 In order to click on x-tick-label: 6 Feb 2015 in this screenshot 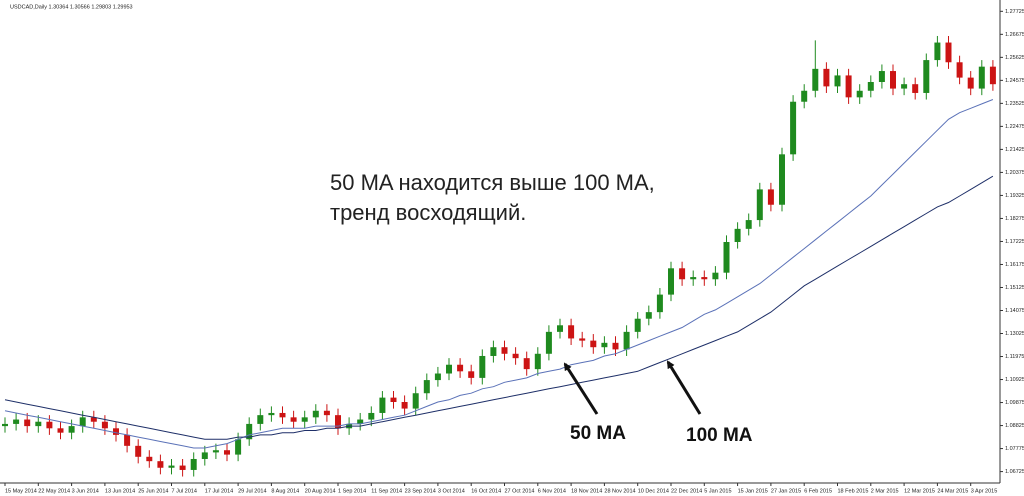, I will do `click(818, 491)`.